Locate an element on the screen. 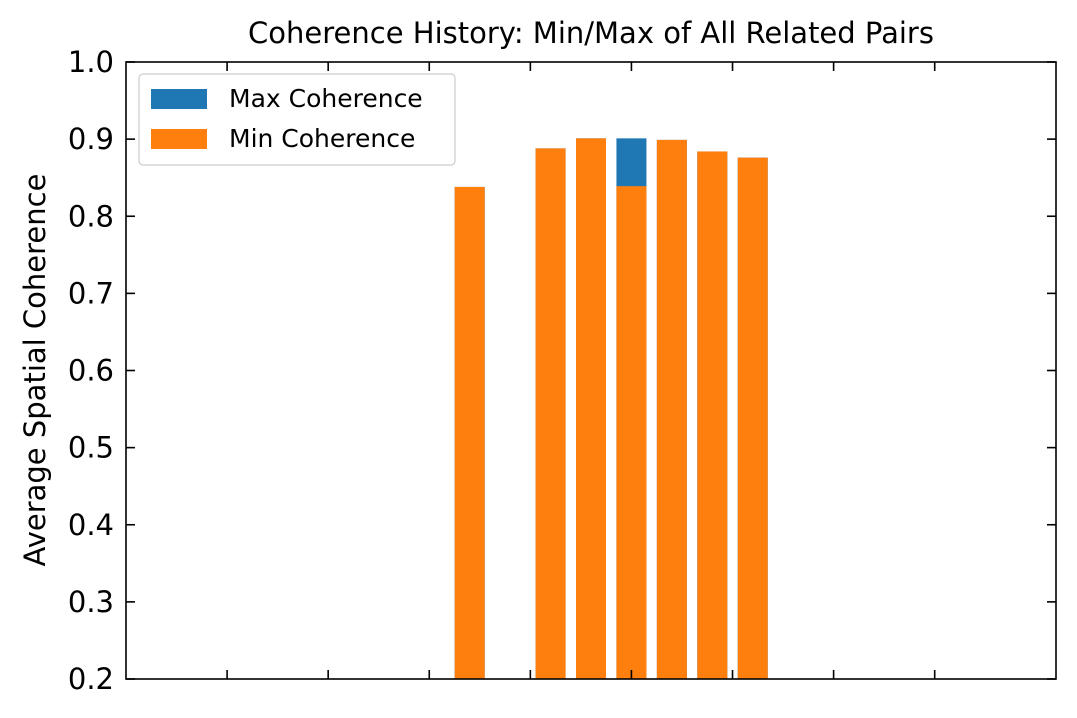 The width and height of the screenshot is (1077, 718). y-tick-label-4: 0.6 is located at coordinates (91, 371).